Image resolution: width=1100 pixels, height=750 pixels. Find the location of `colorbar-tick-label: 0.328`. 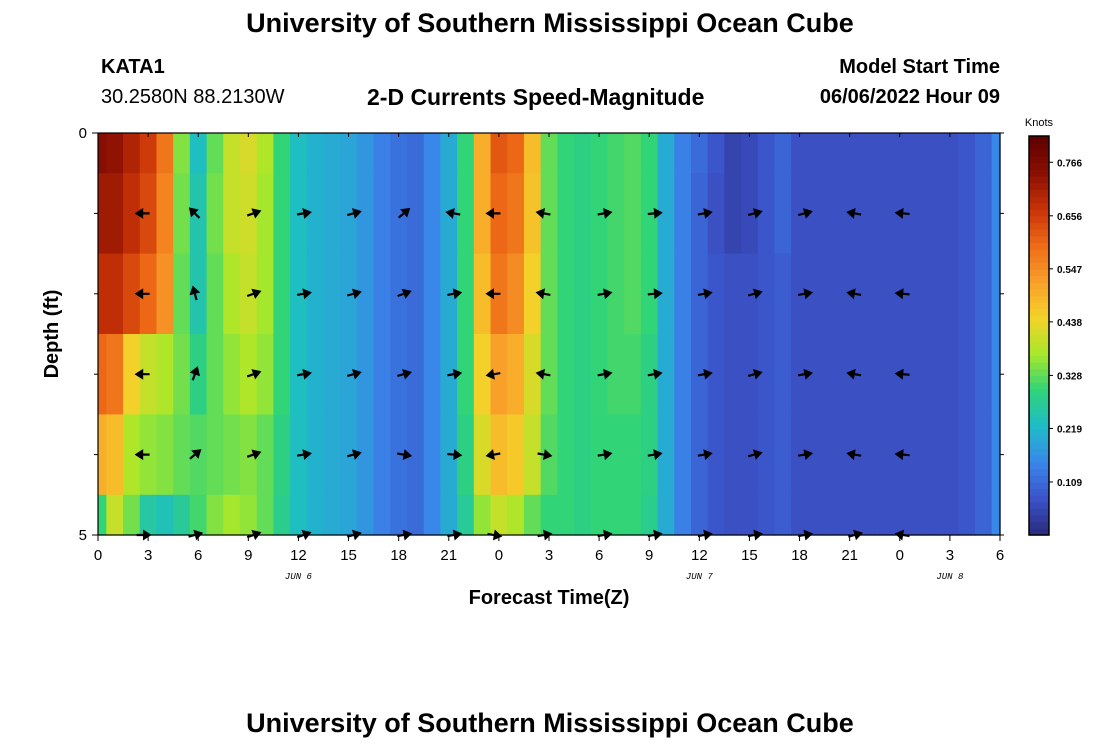

colorbar-tick-label: 0.328 is located at coordinates (1069, 376).